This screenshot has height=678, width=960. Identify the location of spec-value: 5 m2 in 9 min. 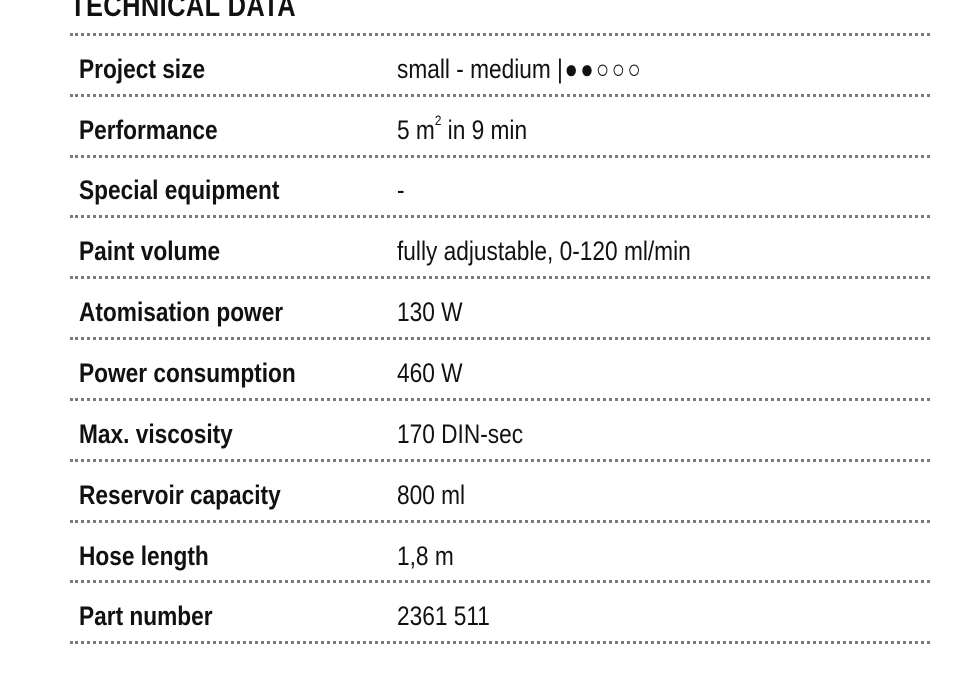
(462, 130).